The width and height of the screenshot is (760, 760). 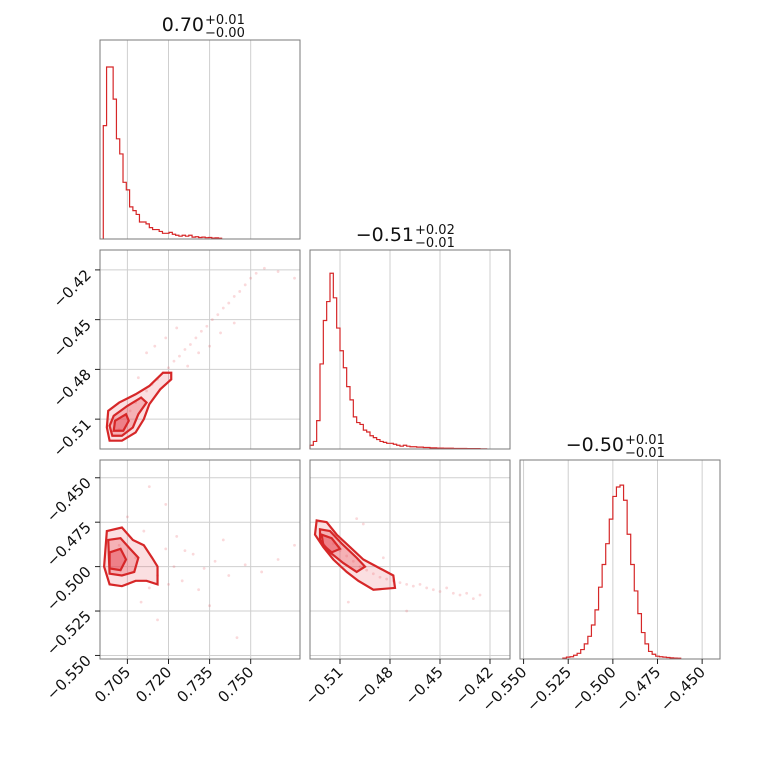 I want to click on scatter-0-1-frame, so click(x=200, y=349).